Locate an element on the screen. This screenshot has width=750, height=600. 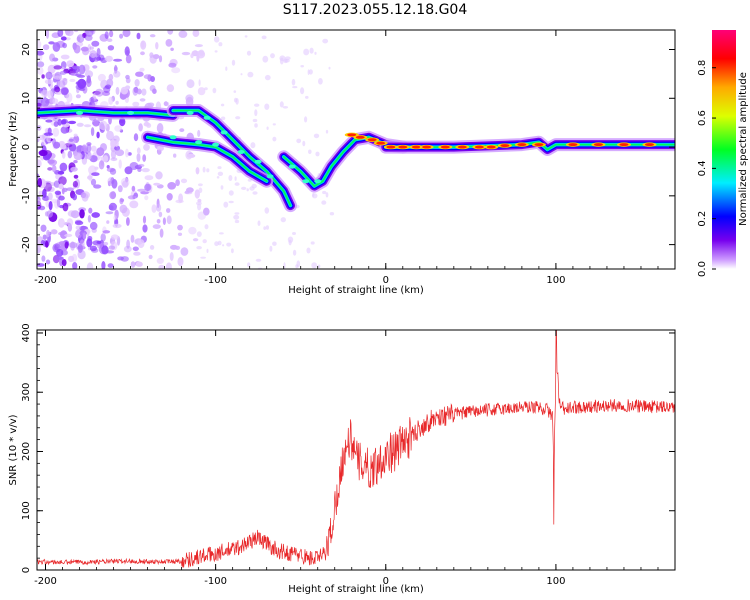
figure-title: S117.2023.055.12.18.G04 is located at coordinates (375, 10).